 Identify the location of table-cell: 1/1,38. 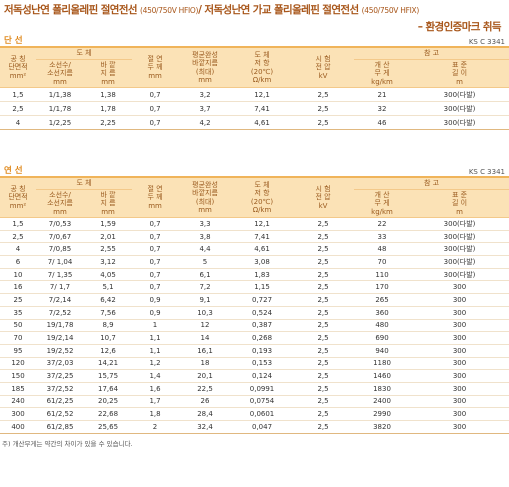
(60, 94).